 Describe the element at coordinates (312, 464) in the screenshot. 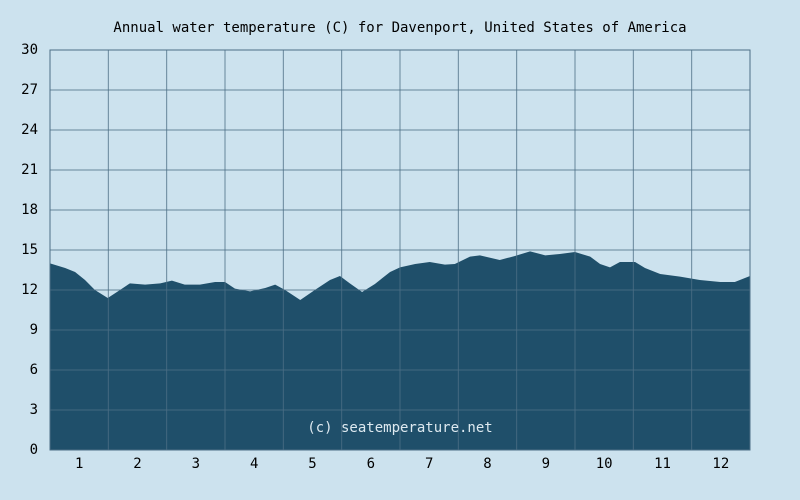

I see `x-tick-label: 5` at that location.